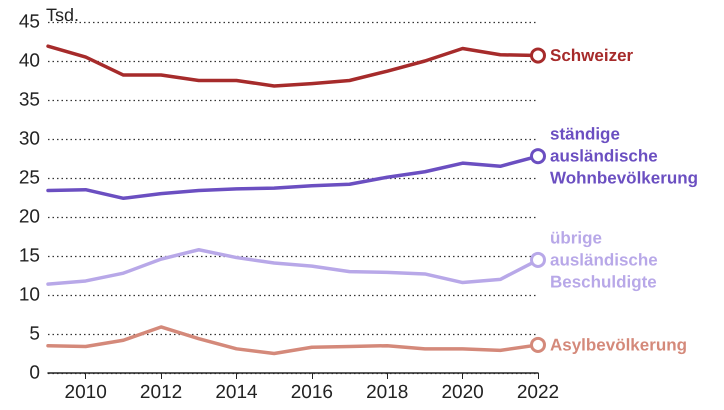 The height and width of the screenshot is (410, 724). What do you see at coordinates (29, 256) in the screenshot?
I see `y-tick-label: 15` at bounding box center [29, 256].